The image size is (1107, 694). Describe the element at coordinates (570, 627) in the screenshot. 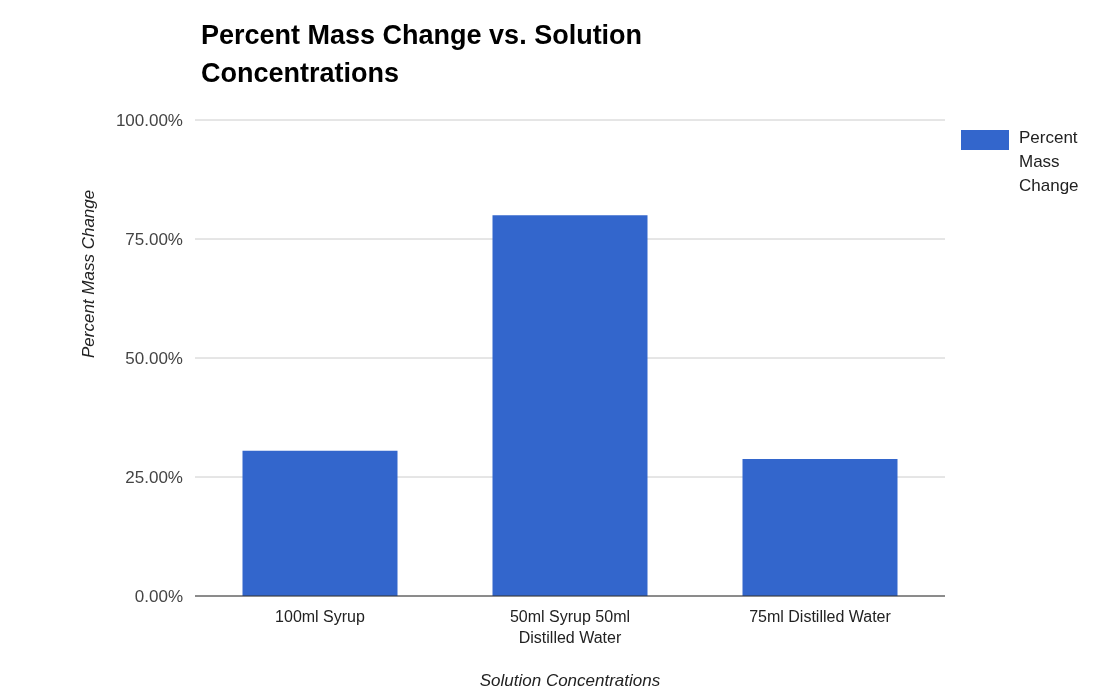

I see `x-tick-label: 50ml Syrup 50ml Distilled Water` at that location.